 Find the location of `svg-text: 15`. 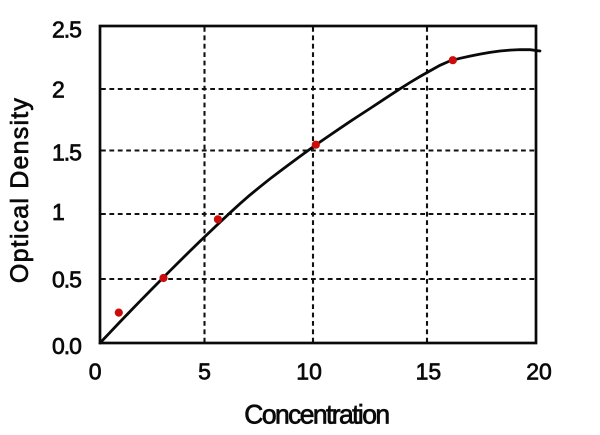

svg-text: 15 is located at coordinates (429, 372).